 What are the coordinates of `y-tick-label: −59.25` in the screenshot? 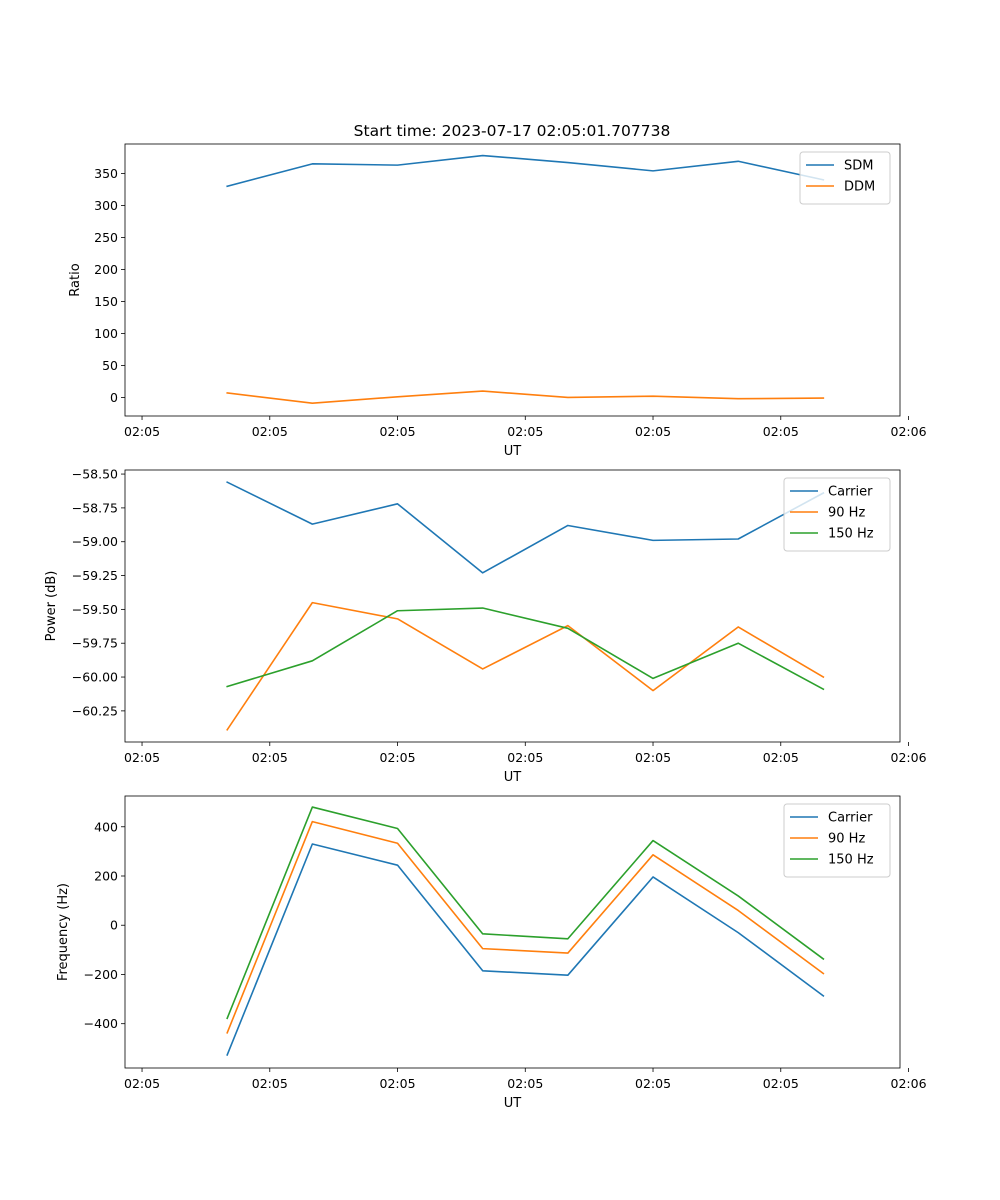 It's located at (95, 575).